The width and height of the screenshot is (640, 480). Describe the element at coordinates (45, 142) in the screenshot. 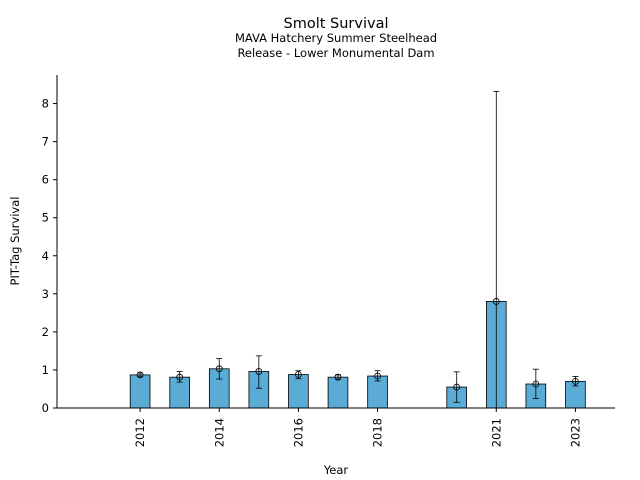

I see `y-tick-label-7: 7` at that location.